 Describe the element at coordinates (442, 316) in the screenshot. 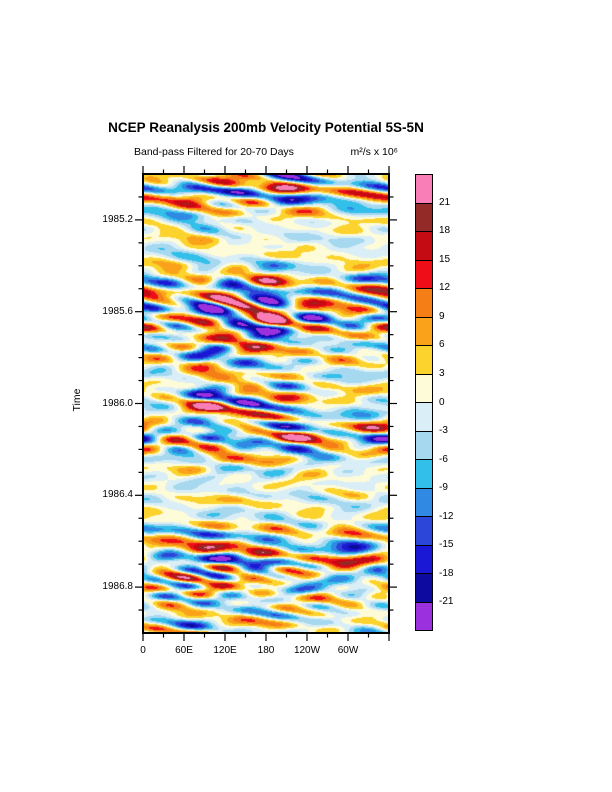

I see `colorbar-tick-label: 9` at that location.